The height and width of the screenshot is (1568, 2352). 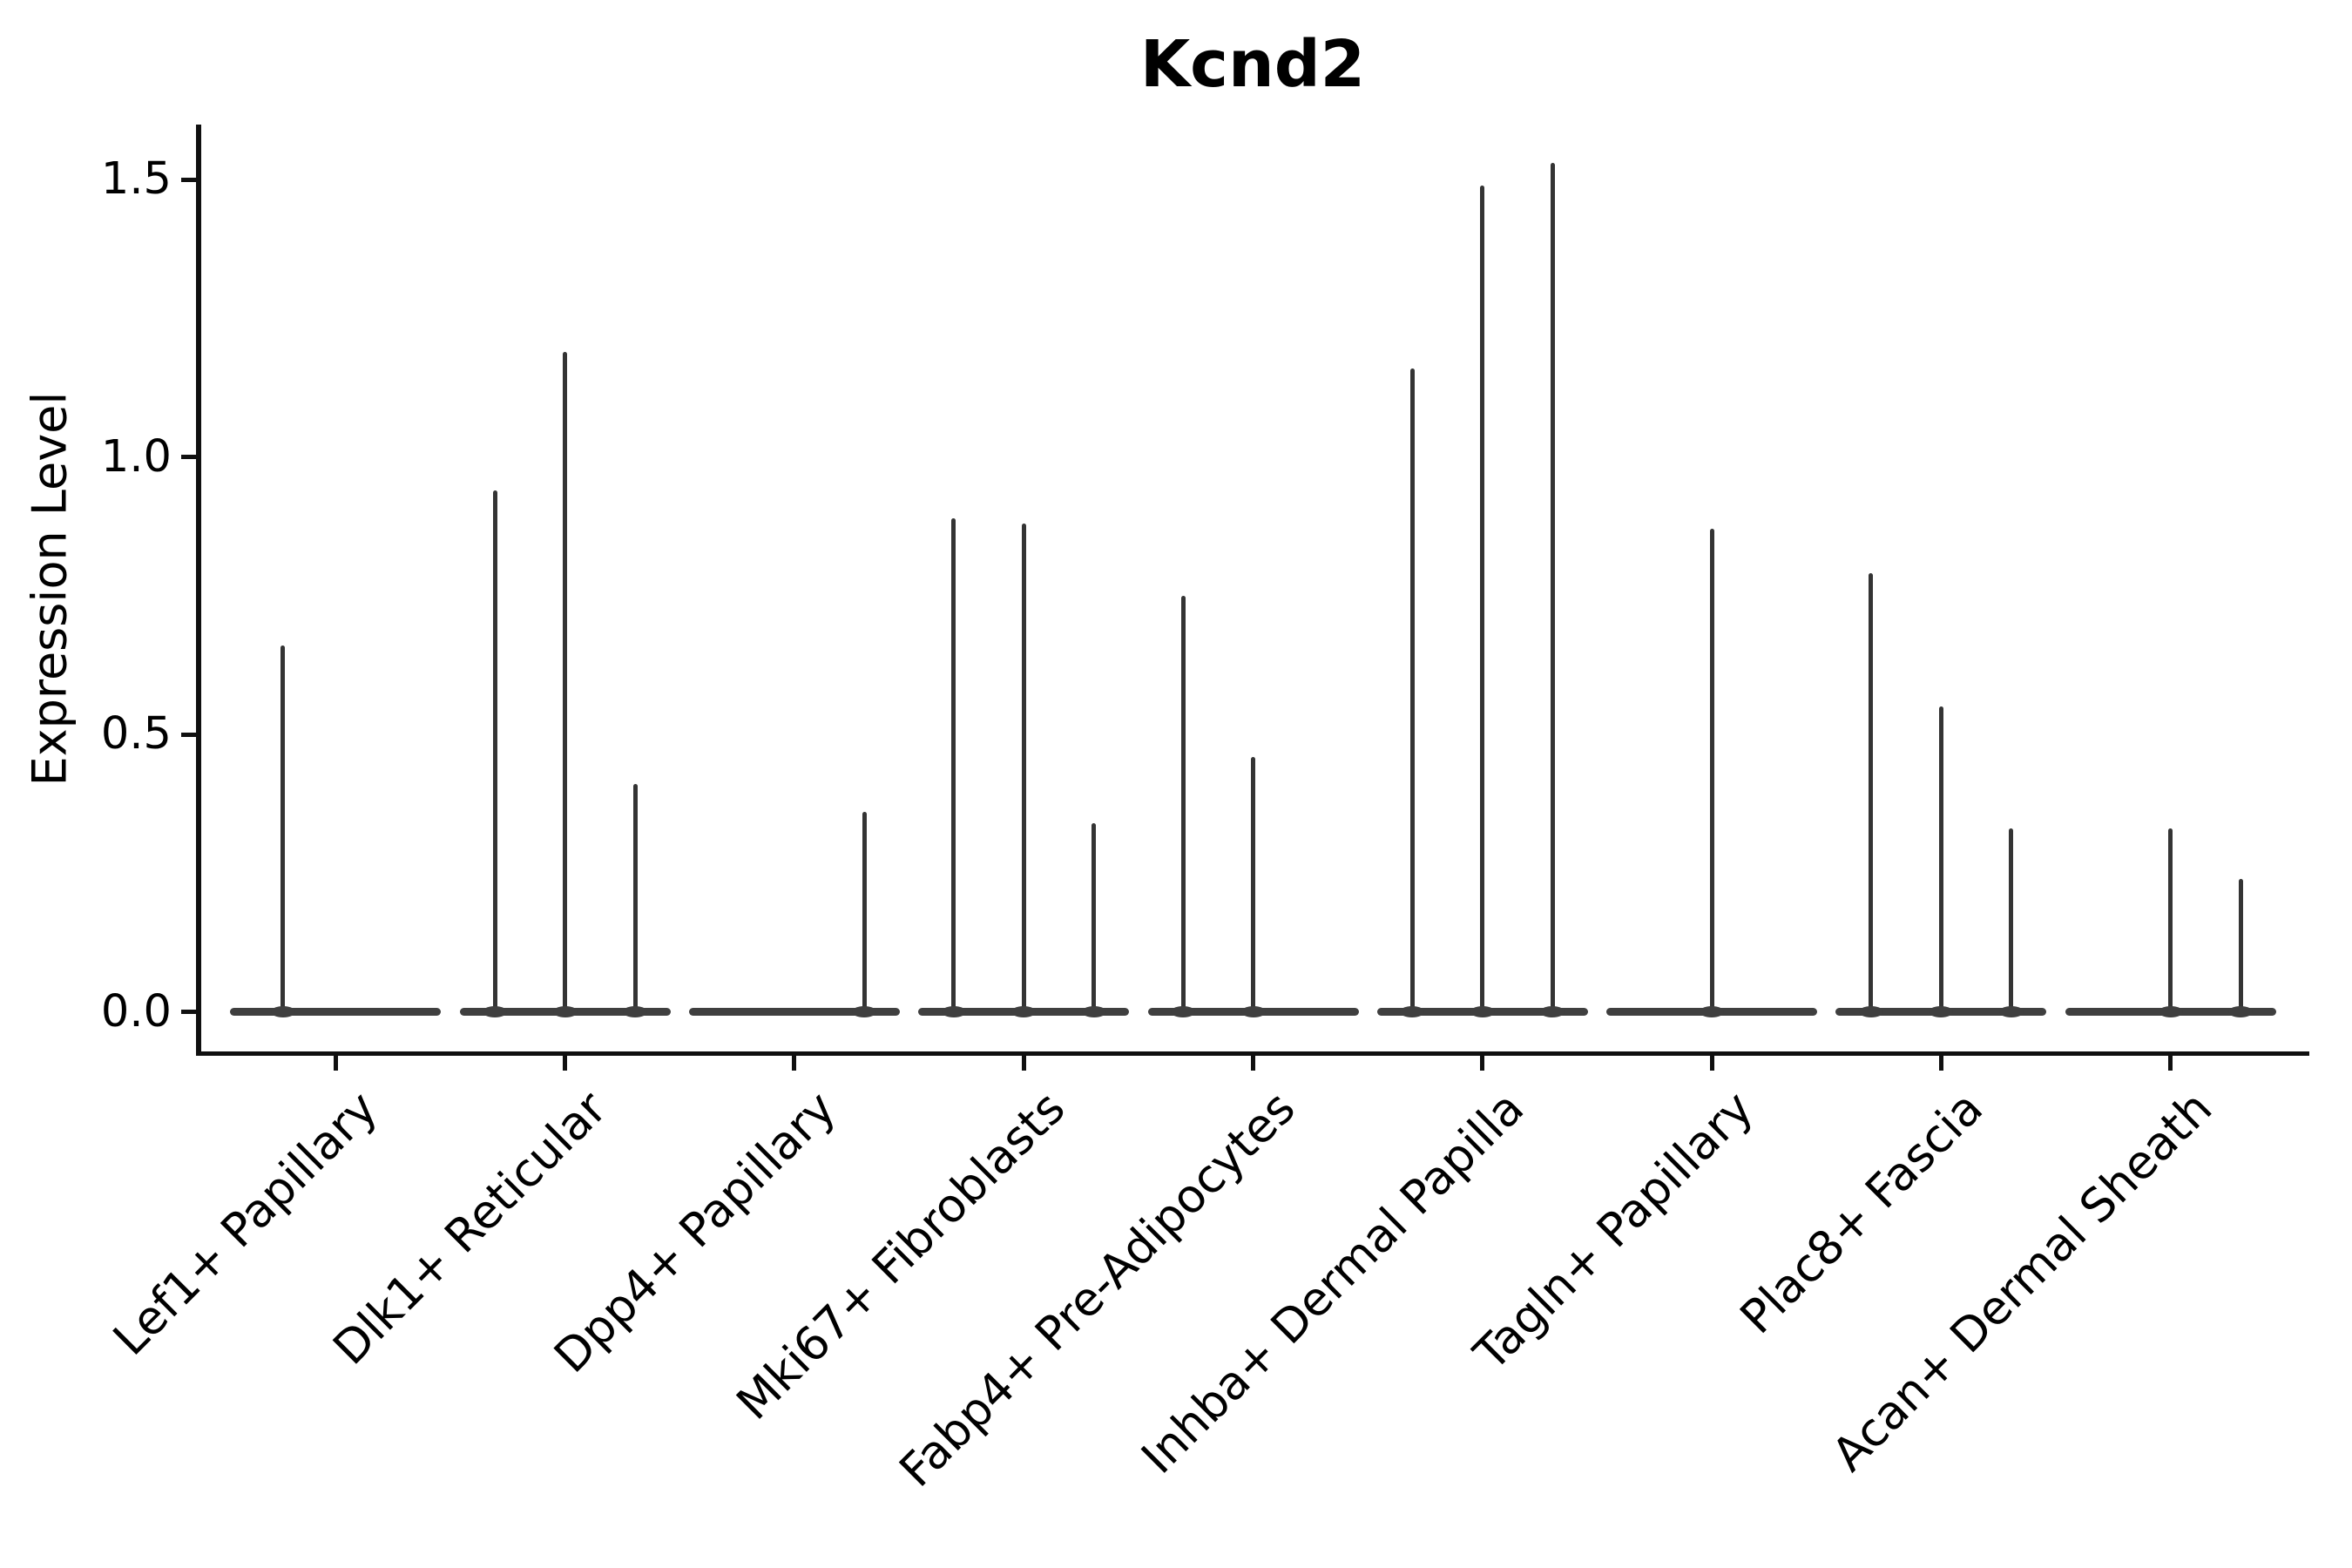 What do you see at coordinates (136, 1011) in the screenshot?
I see `y-tick-label: 0.0` at bounding box center [136, 1011].